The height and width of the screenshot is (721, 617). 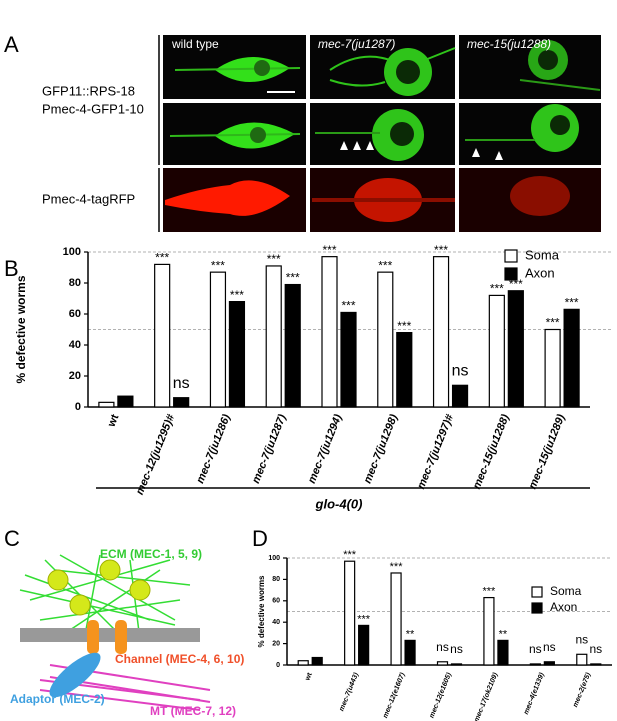 What do you see at coordinates (12, 538) in the screenshot?
I see `panel-letter: C` at bounding box center [12, 538].